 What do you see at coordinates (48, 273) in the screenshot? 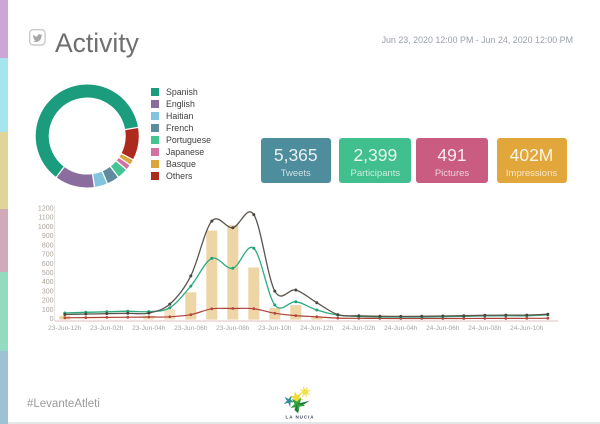
I see `svg-text: 500` at bounding box center [48, 273].